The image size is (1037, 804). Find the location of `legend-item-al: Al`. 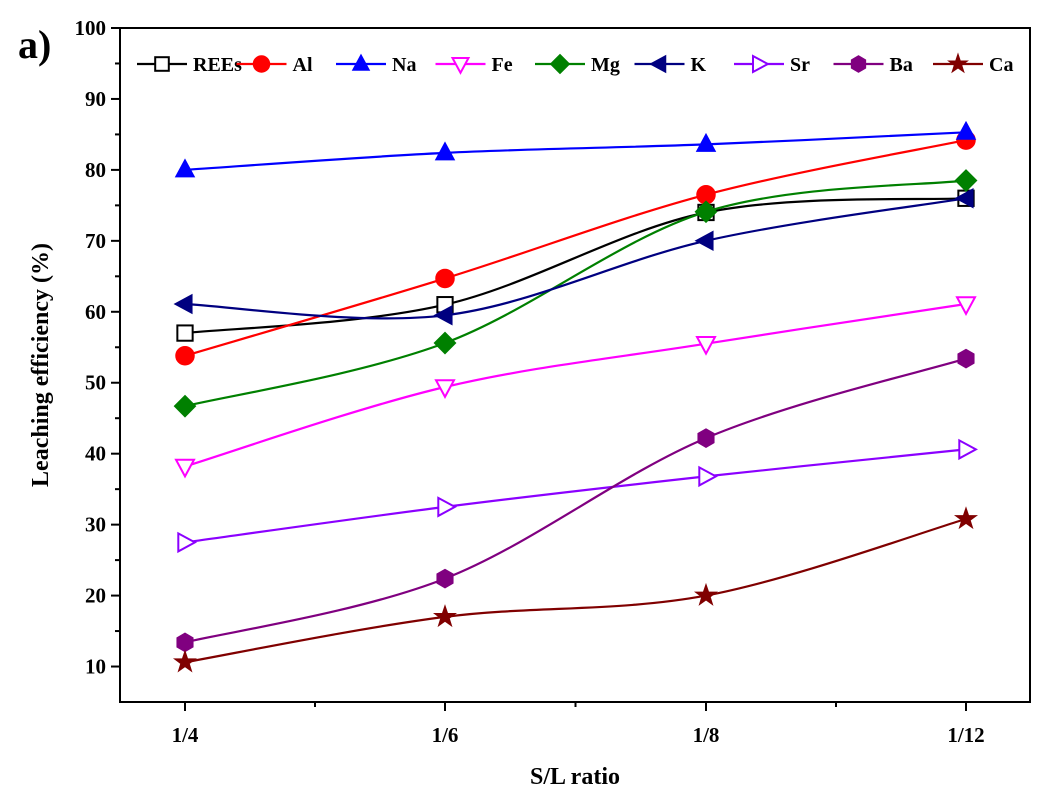

legend-item-al: Al is located at coordinates (274, 65).